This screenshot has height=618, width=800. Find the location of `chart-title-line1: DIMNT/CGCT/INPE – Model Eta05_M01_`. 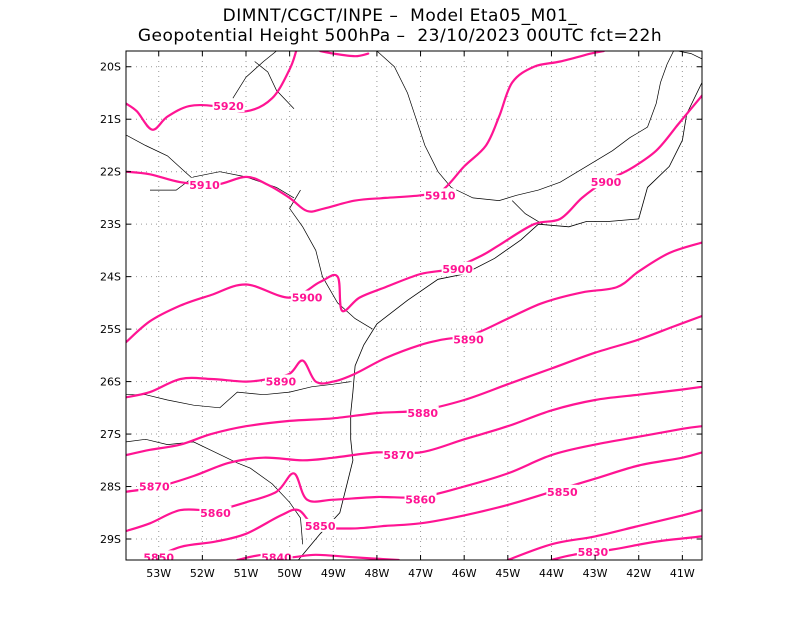

chart-title-line1: DIMNT/CGCT/INPE – Model Eta05_M01_ is located at coordinates (400, 16).